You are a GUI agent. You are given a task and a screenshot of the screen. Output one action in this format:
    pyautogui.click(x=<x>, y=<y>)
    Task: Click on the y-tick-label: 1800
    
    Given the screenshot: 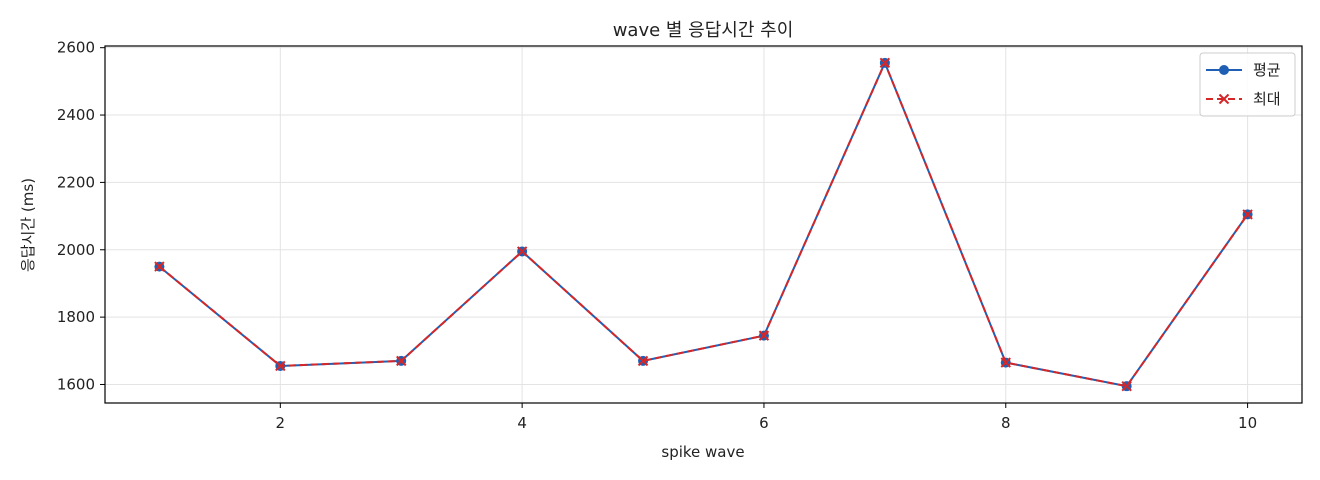 What is the action you would take?
    pyautogui.click(x=76, y=317)
    